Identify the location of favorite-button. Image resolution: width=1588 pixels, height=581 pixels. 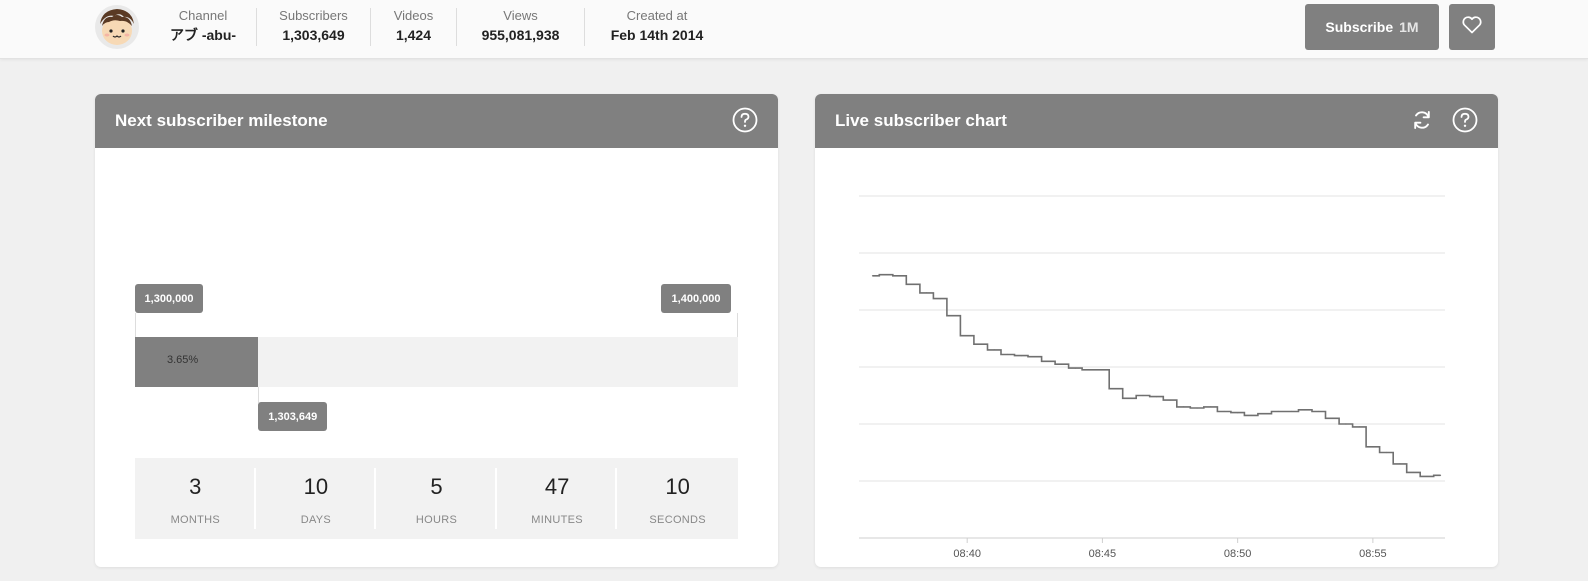
(1472, 27).